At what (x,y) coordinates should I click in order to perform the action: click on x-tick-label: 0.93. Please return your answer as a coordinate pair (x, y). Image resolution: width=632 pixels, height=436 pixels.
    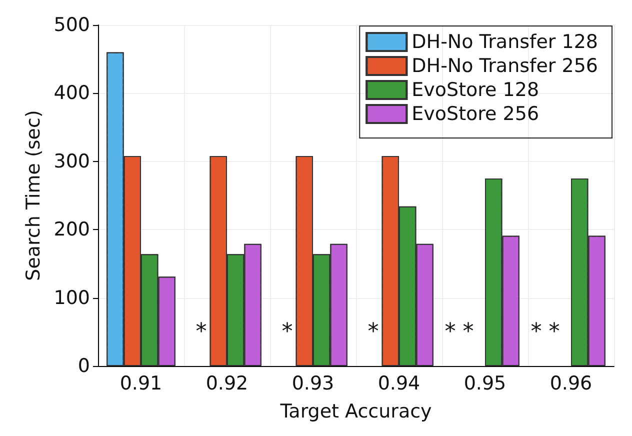
    Looking at the image, I should click on (313, 383).